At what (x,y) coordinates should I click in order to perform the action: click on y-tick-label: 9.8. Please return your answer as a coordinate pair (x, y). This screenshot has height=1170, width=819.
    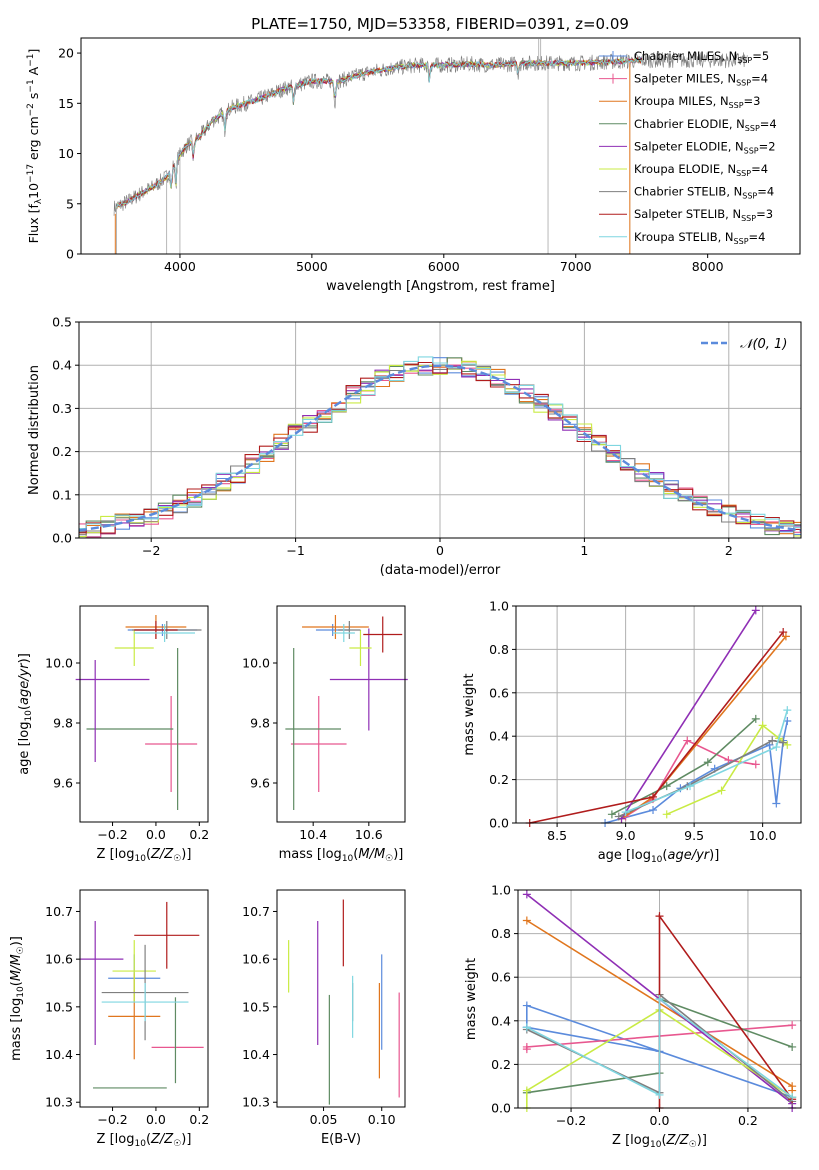
    Looking at the image, I should click on (260, 723).